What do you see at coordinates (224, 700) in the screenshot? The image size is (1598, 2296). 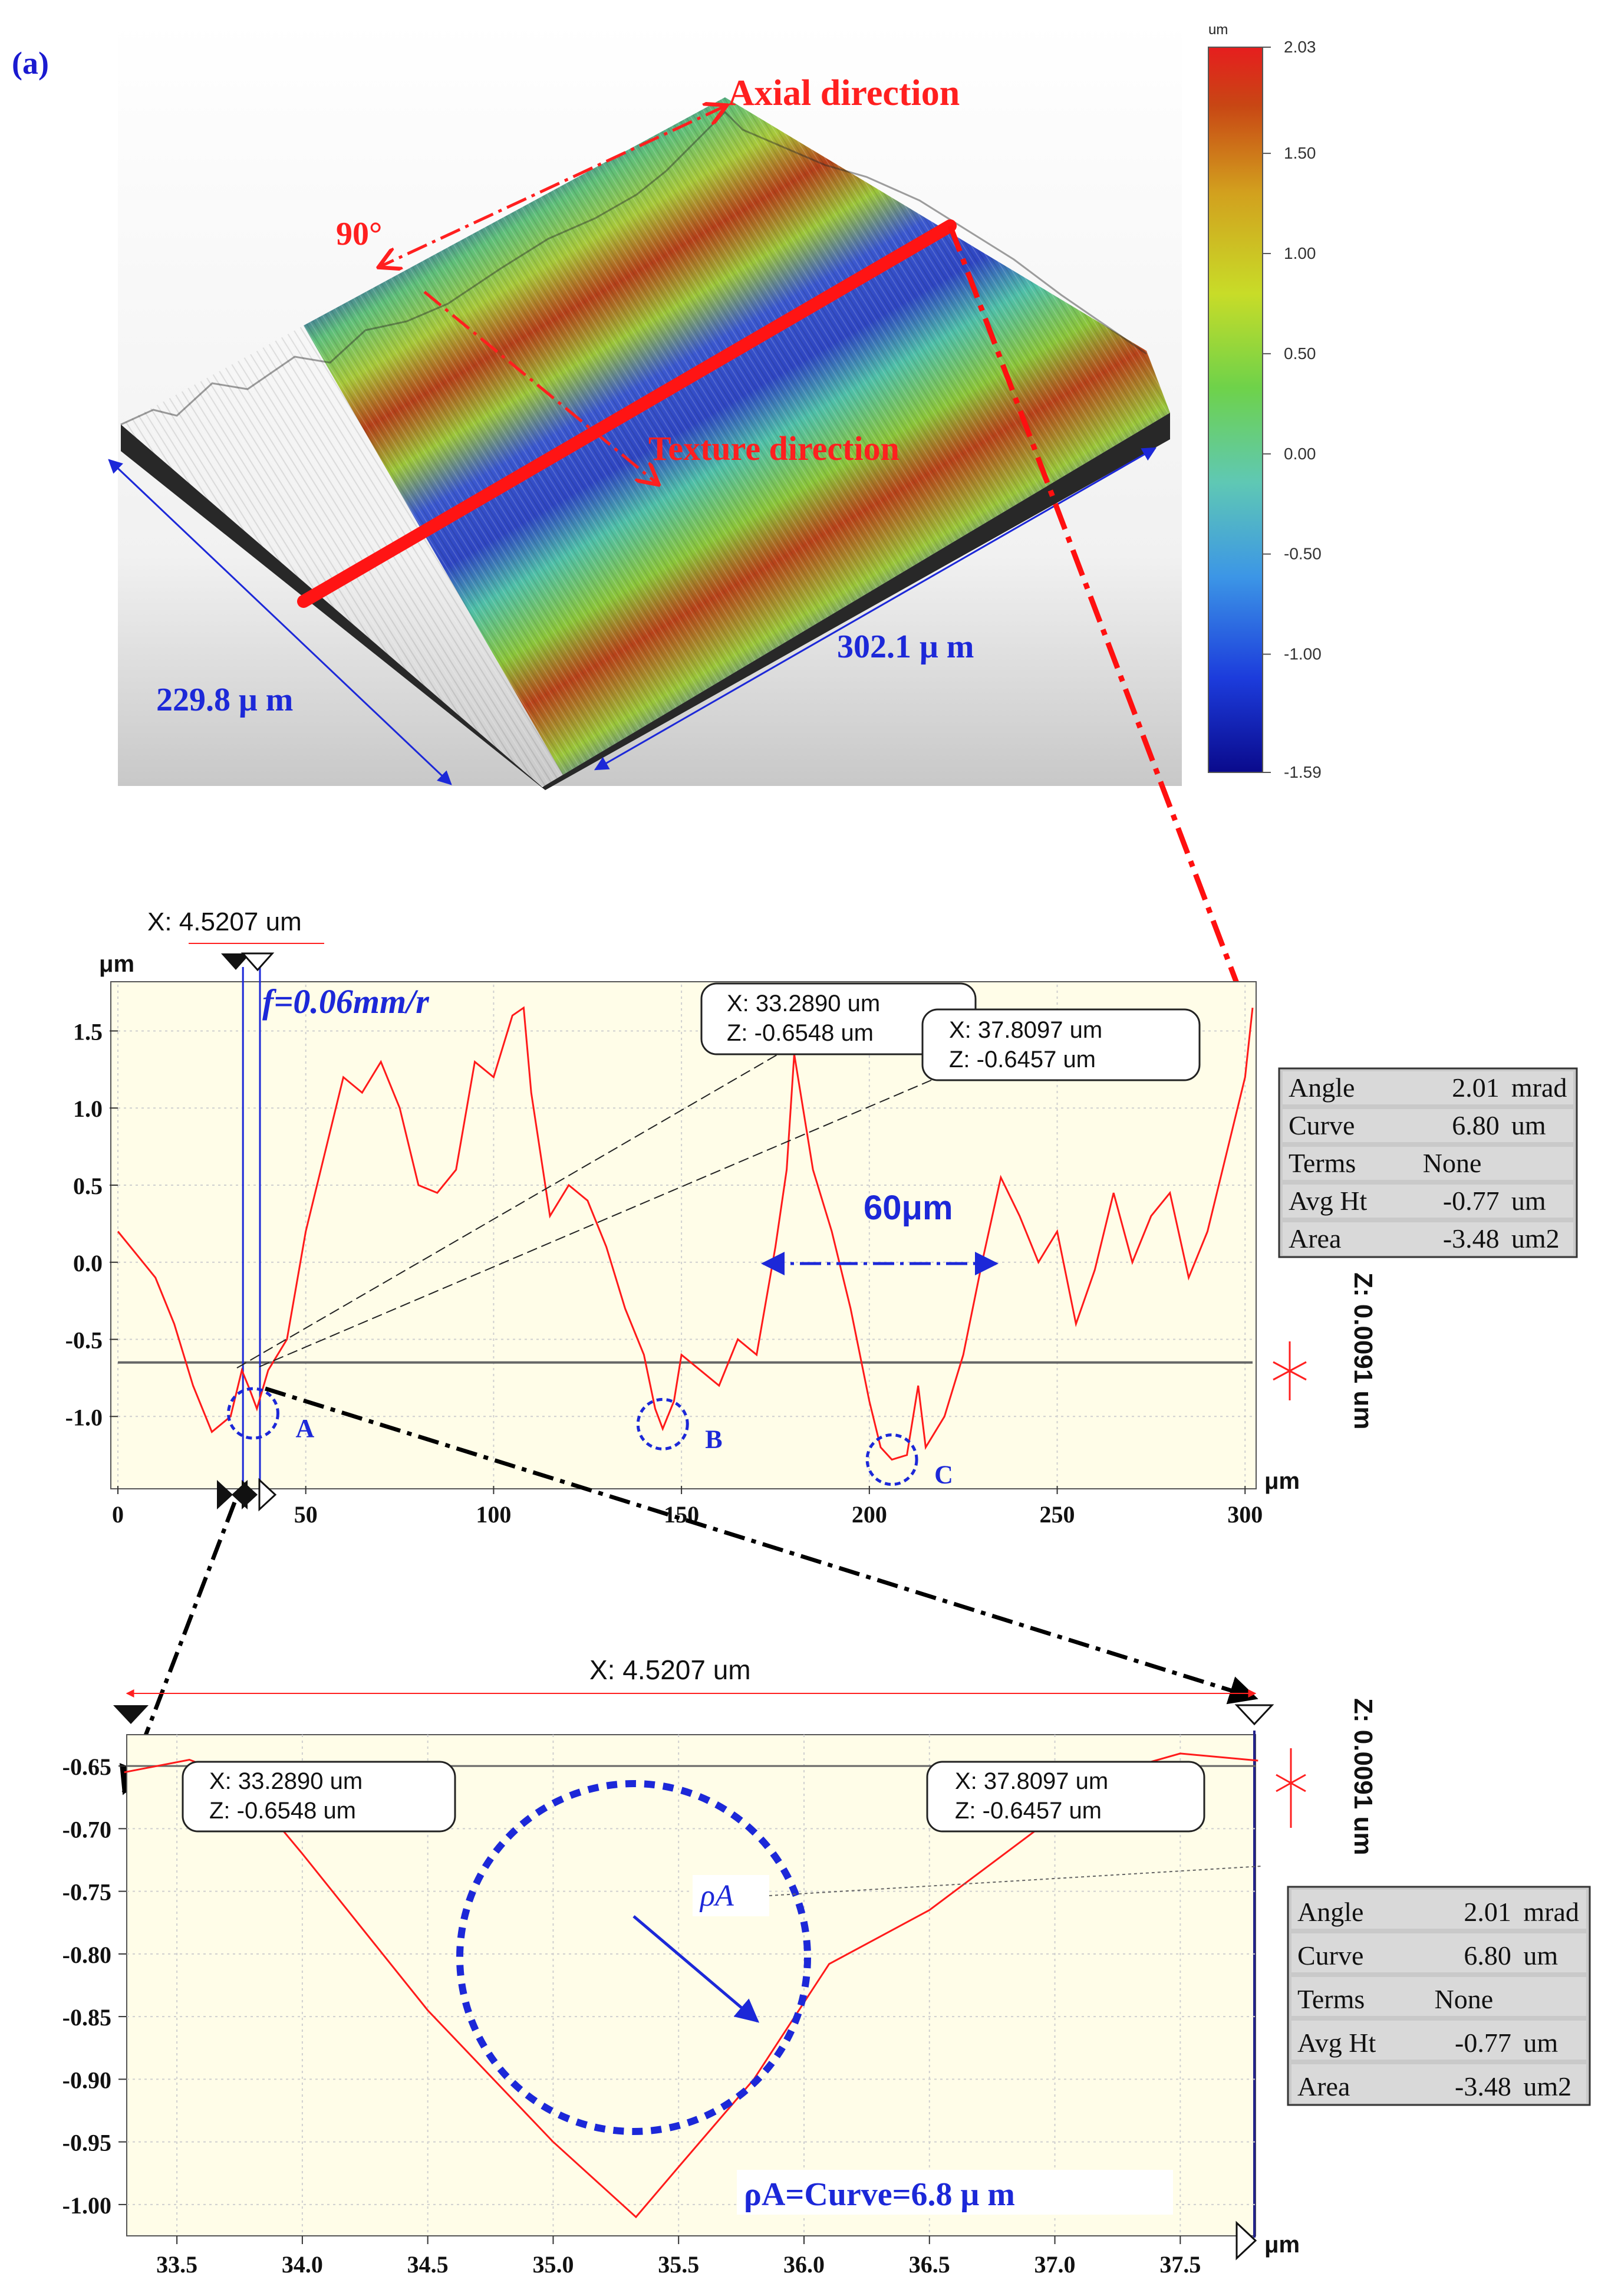 I see `depth-dimension-label: 229.8 μ m` at bounding box center [224, 700].